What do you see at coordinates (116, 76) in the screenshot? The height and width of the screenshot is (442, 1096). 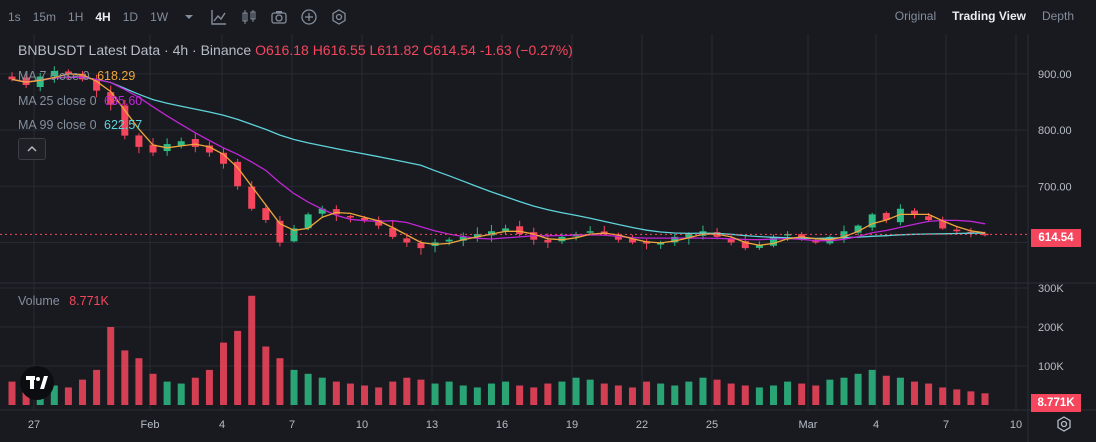 I see `ma7-value: 618.29` at bounding box center [116, 76].